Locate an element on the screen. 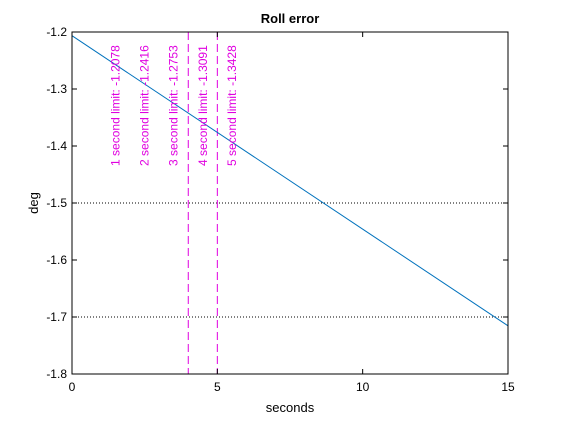 The height and width of the screenshot is (437, 565). y-tick-label: -1.3 is located at coordinates (56, 89).